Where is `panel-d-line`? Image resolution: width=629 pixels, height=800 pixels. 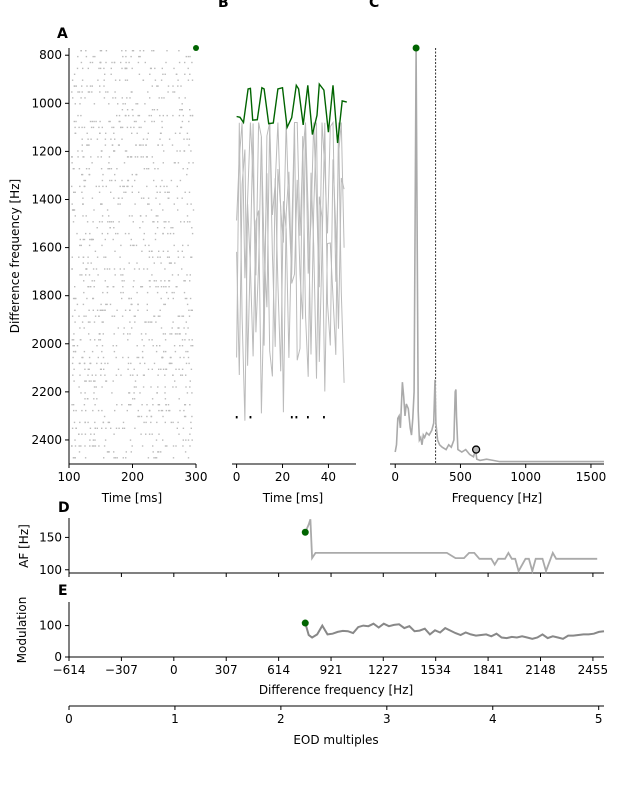
panel-d-line is located at coordinates (451, 547).